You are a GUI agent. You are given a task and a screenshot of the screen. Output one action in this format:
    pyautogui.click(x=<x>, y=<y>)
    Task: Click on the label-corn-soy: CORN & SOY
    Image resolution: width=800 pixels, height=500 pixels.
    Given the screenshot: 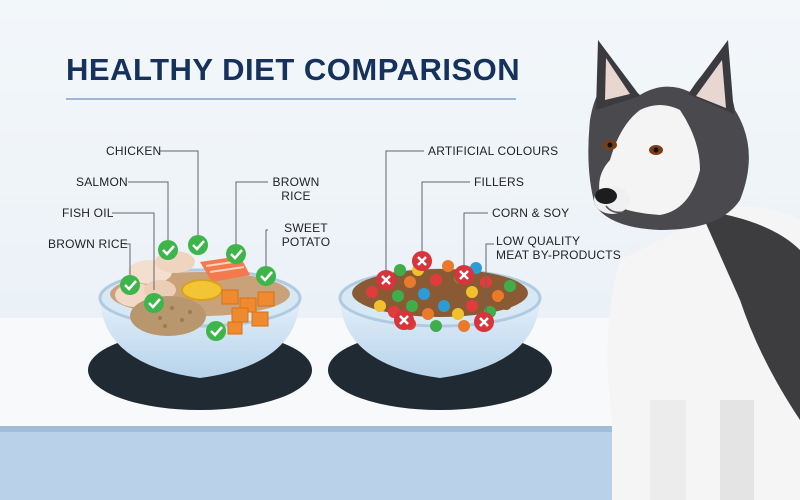 What is the action you would take?
    pyautogui.click(x=531, y=213)
    